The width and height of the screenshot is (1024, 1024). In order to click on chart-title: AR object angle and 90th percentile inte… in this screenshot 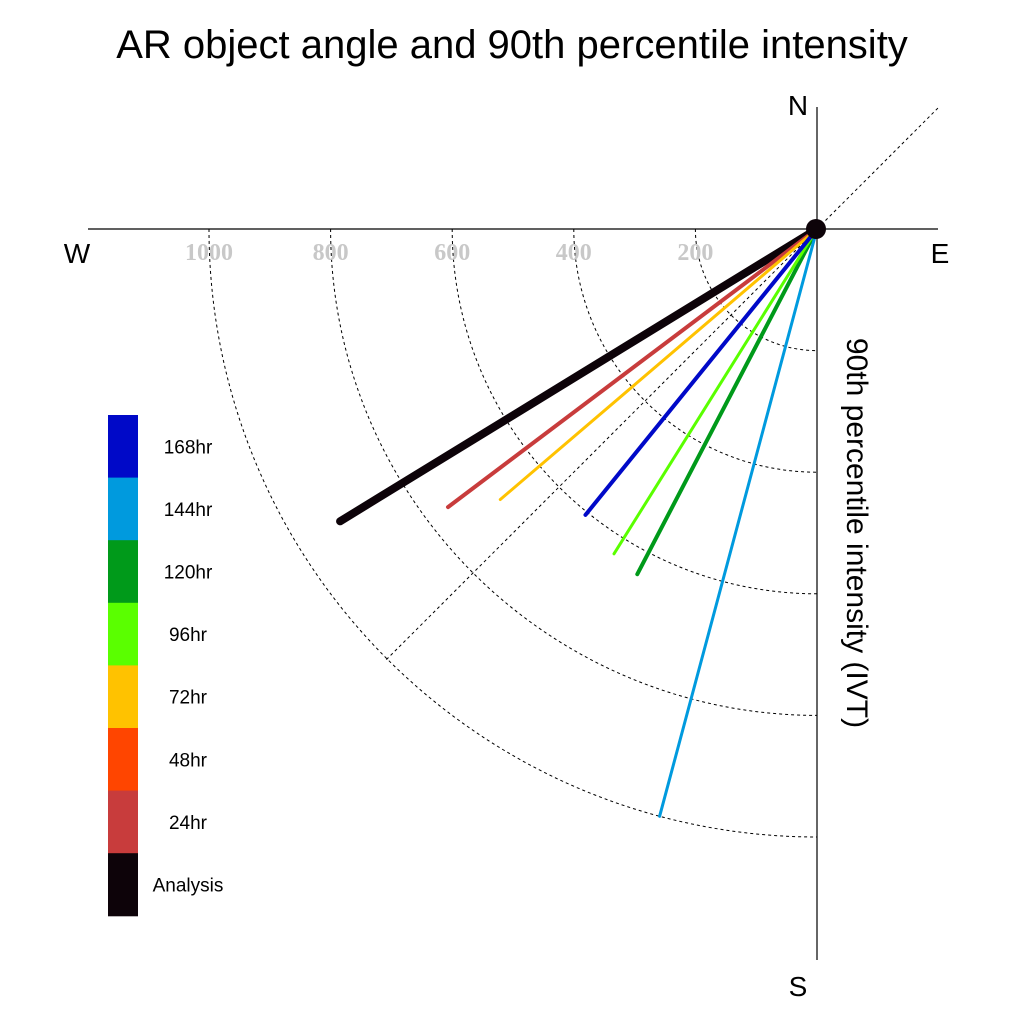, I will do `click(512, 45)`.